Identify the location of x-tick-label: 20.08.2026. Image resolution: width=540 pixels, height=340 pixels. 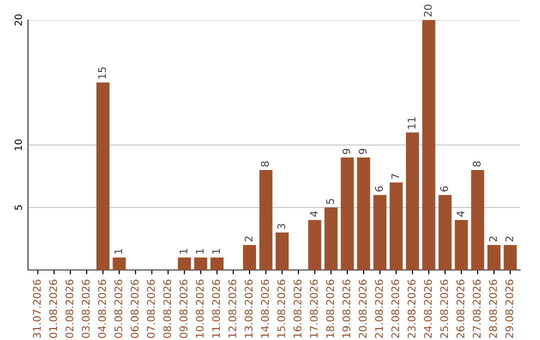
(362, 309).